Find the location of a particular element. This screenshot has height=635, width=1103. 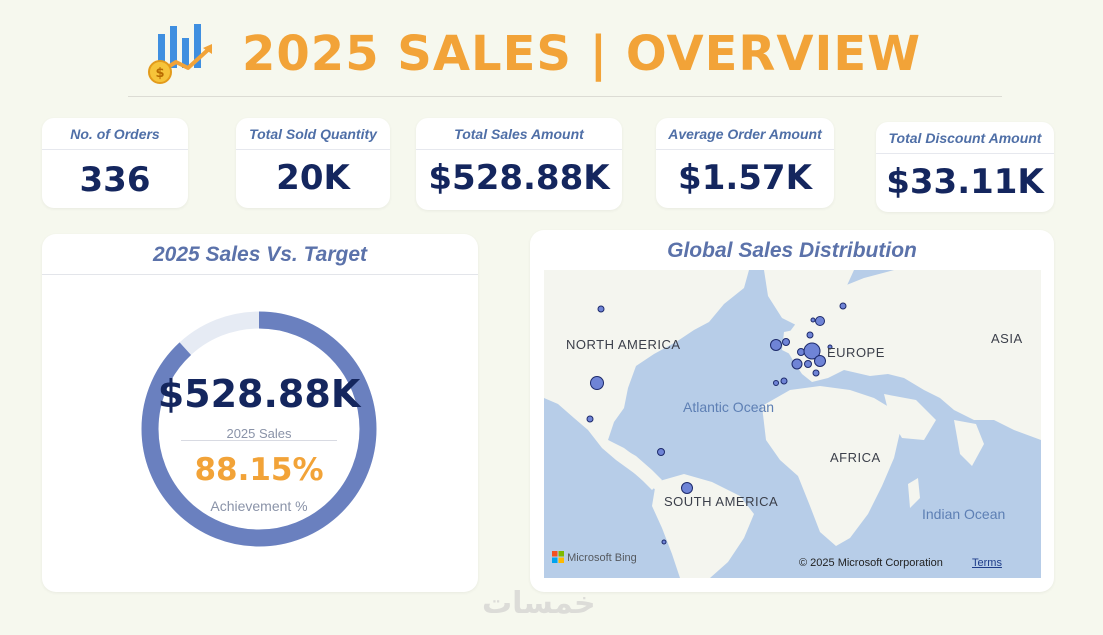

panel-title: Global Sales Distribution is located at coordinates (792, 250).